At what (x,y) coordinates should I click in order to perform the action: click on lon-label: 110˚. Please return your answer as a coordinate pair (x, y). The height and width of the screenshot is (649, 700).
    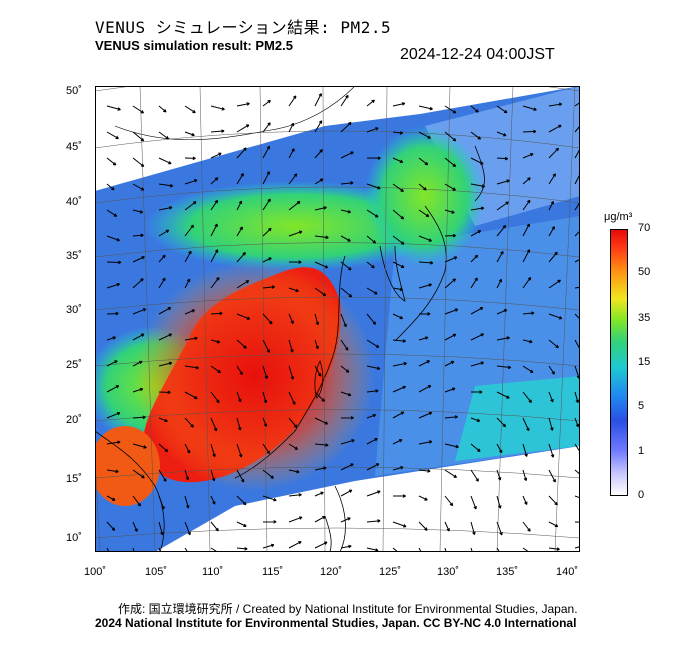
    Looking at the image, I should click on (213, 572).